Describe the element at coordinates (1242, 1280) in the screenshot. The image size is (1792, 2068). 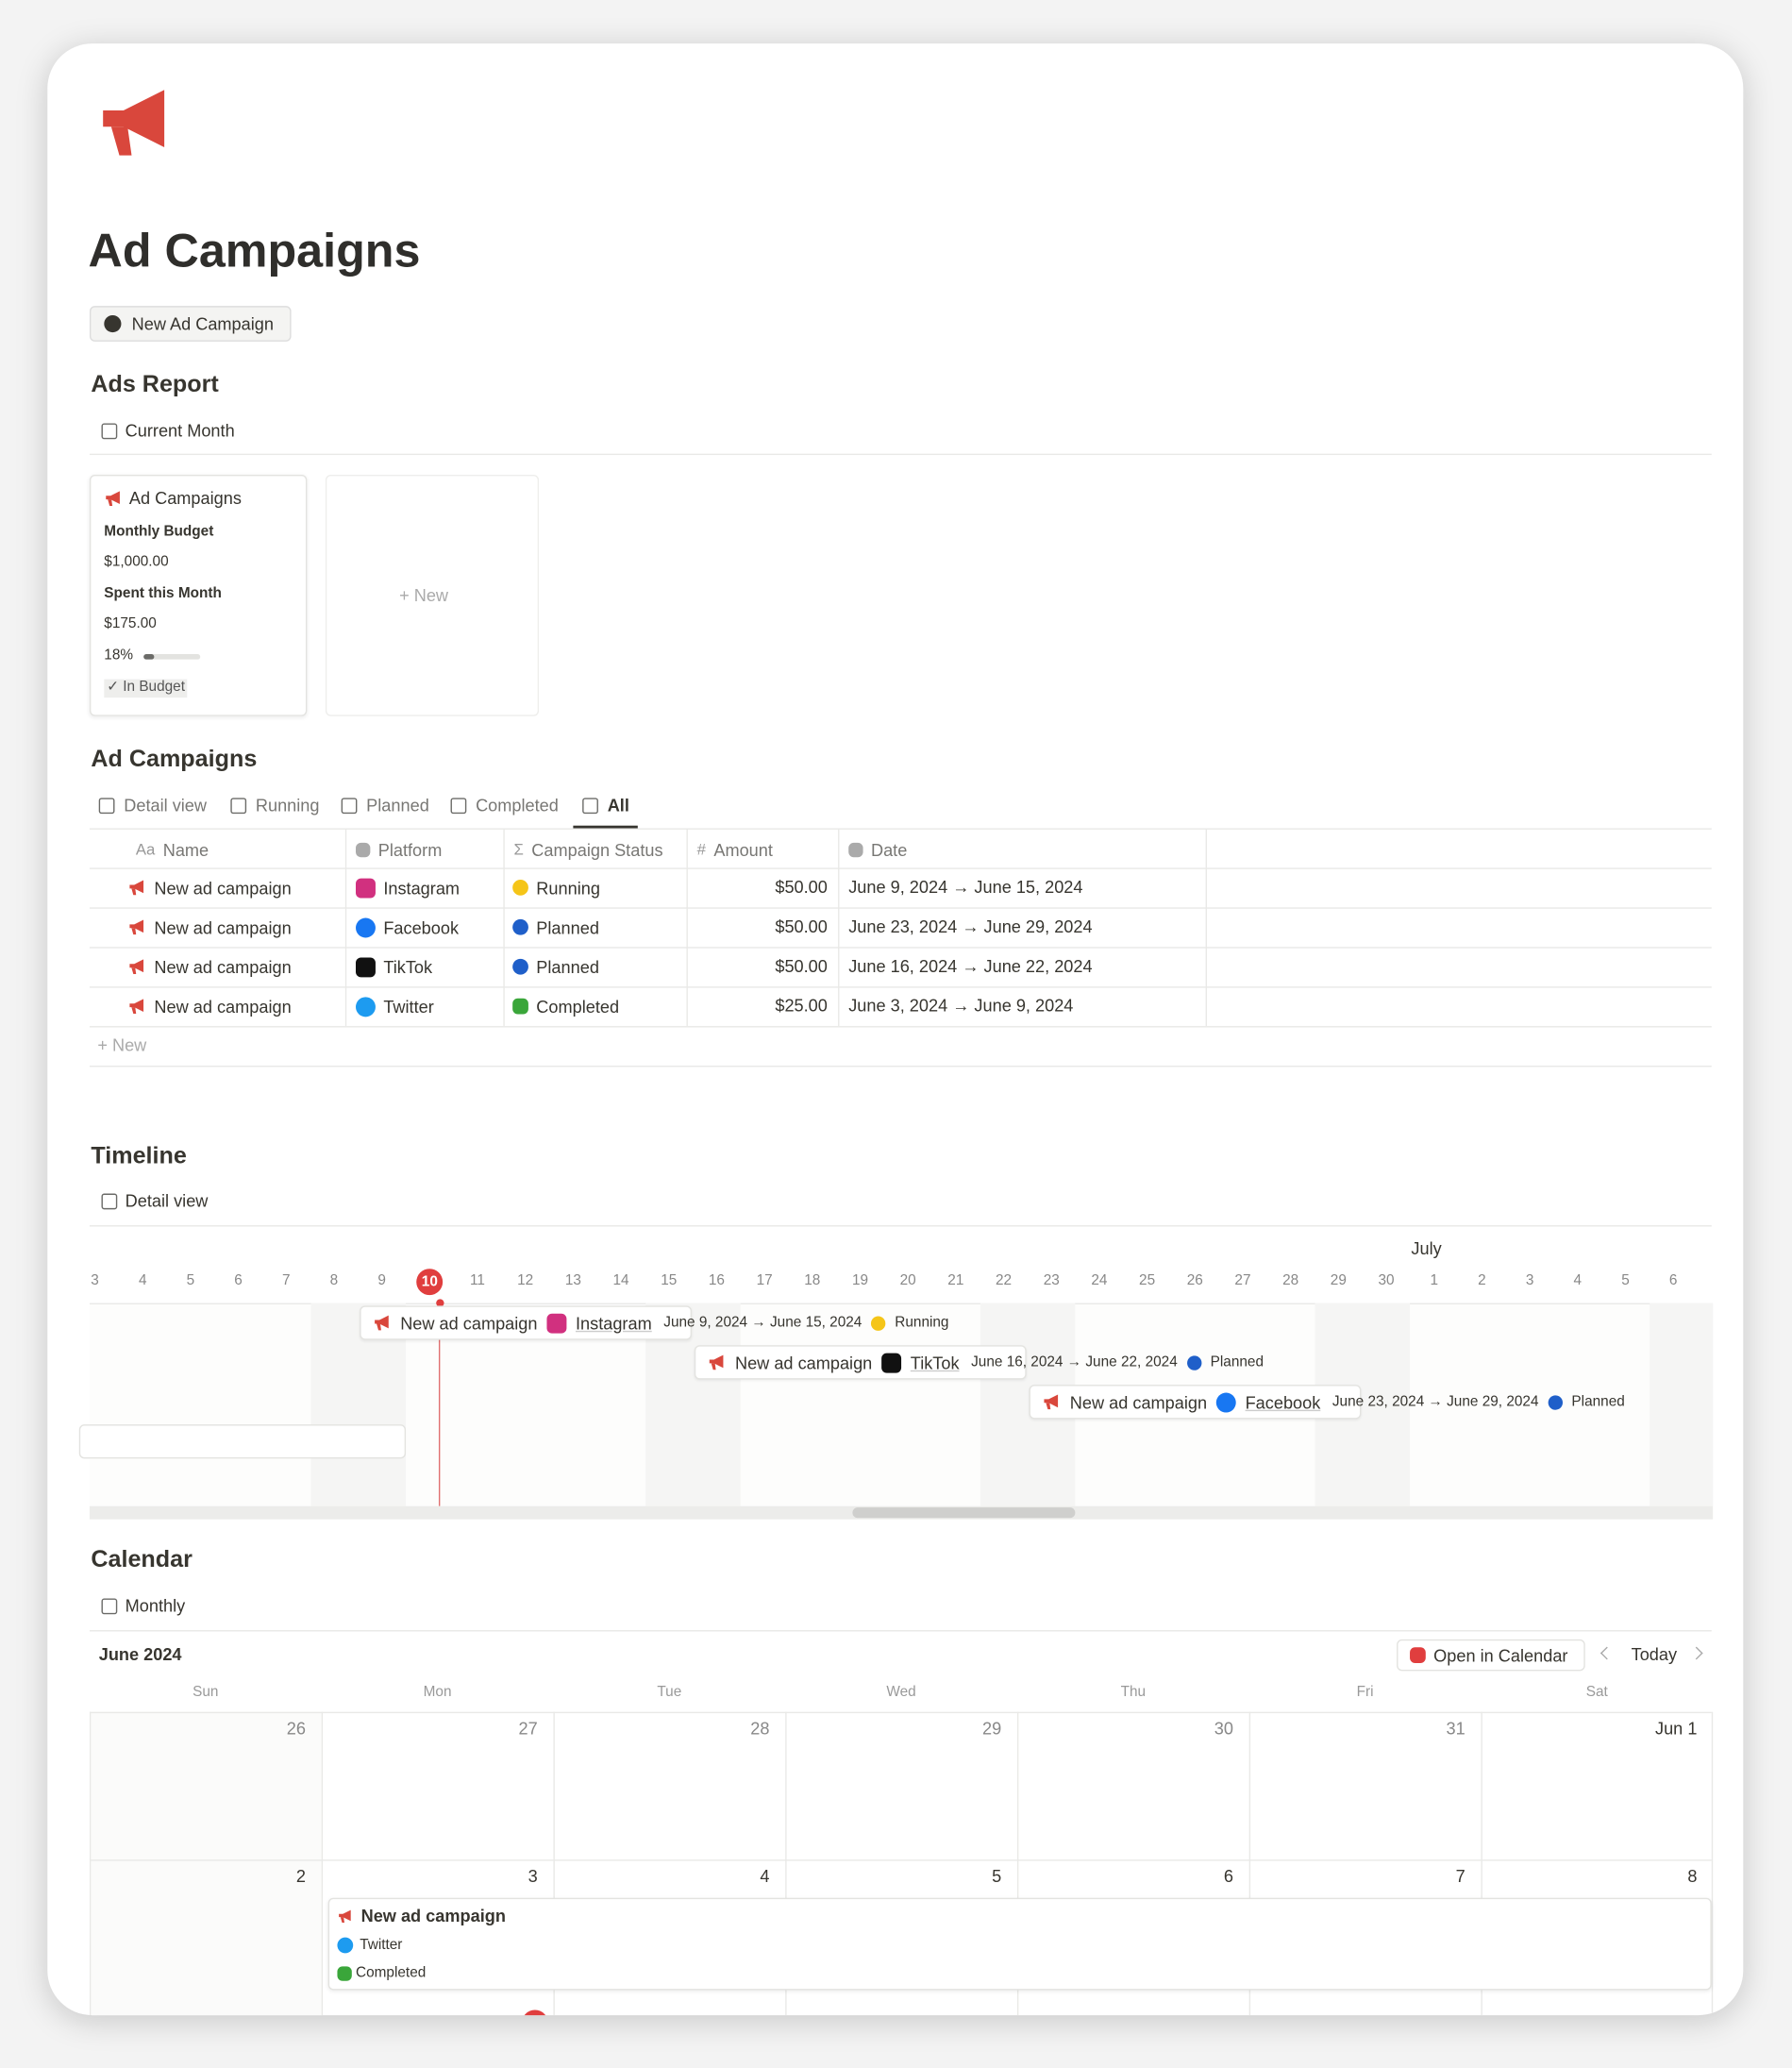
I see `day-label: 27` at that location.